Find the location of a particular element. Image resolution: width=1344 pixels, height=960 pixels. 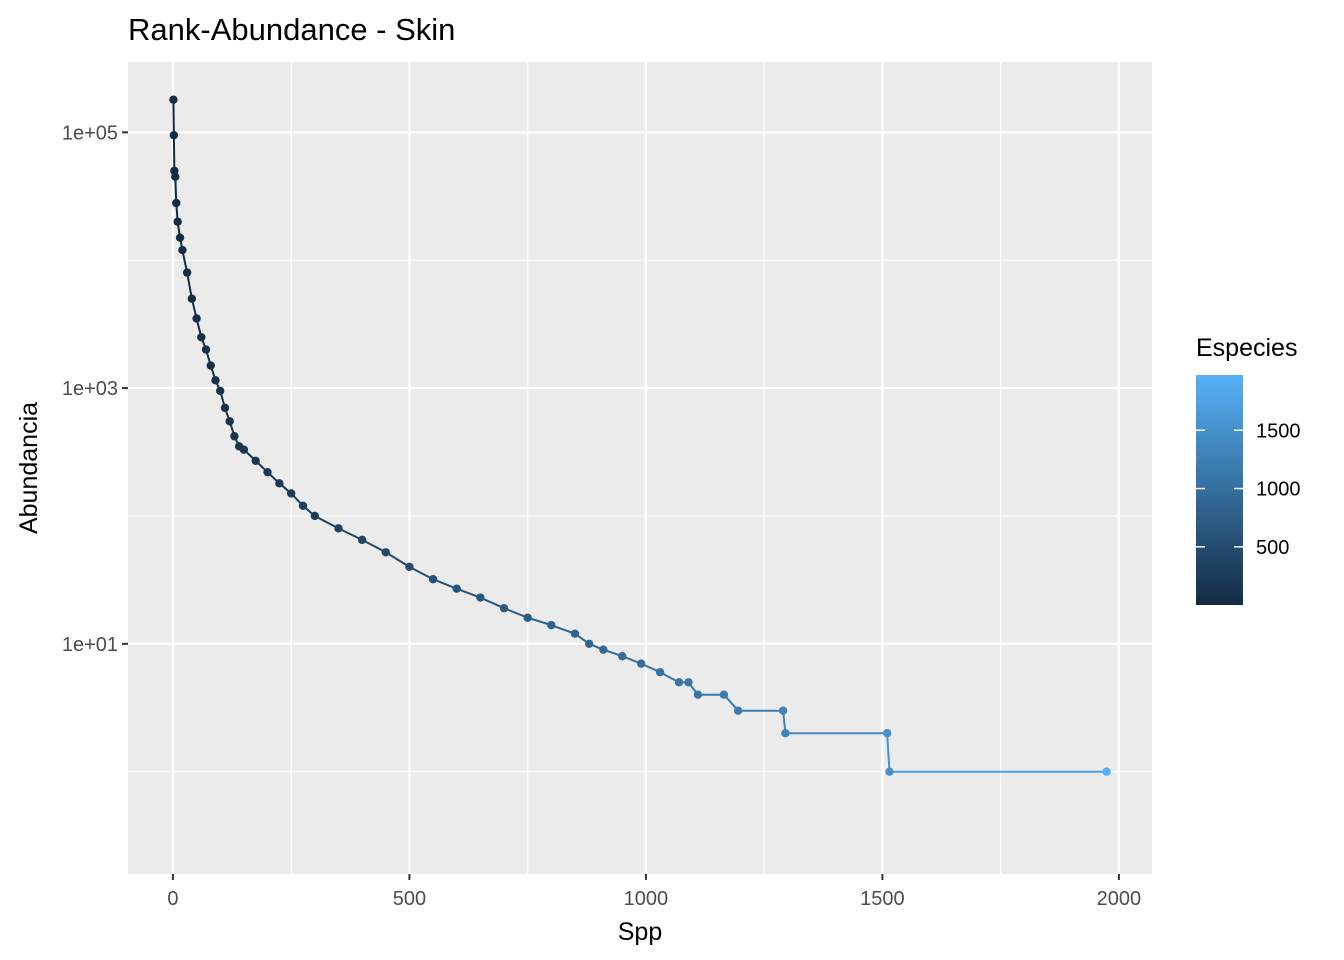

x-axis-label: Spp is located at coordinates (640, 932).